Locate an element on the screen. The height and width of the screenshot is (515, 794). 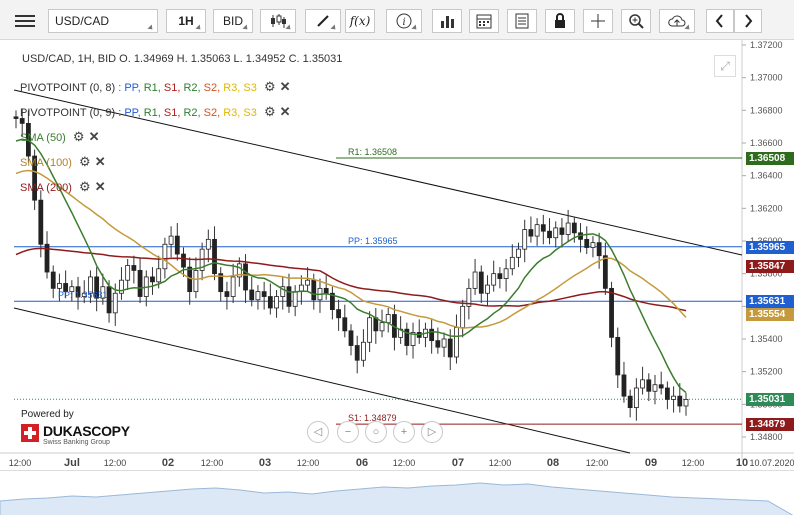
zoom-icon is located at coordinates (636, 21).